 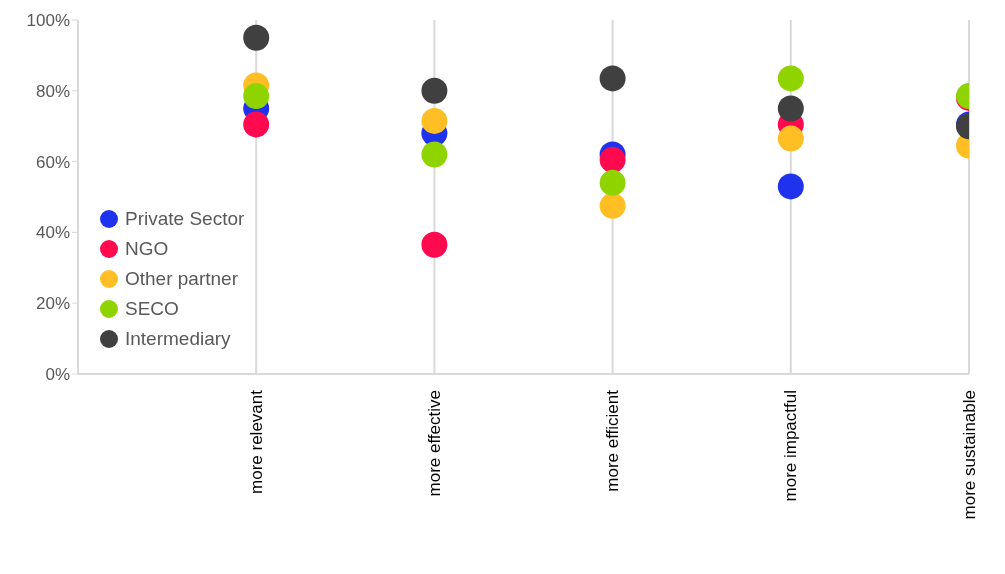 I want to click on legend-label: Other partner, so click(x=181, y=279).